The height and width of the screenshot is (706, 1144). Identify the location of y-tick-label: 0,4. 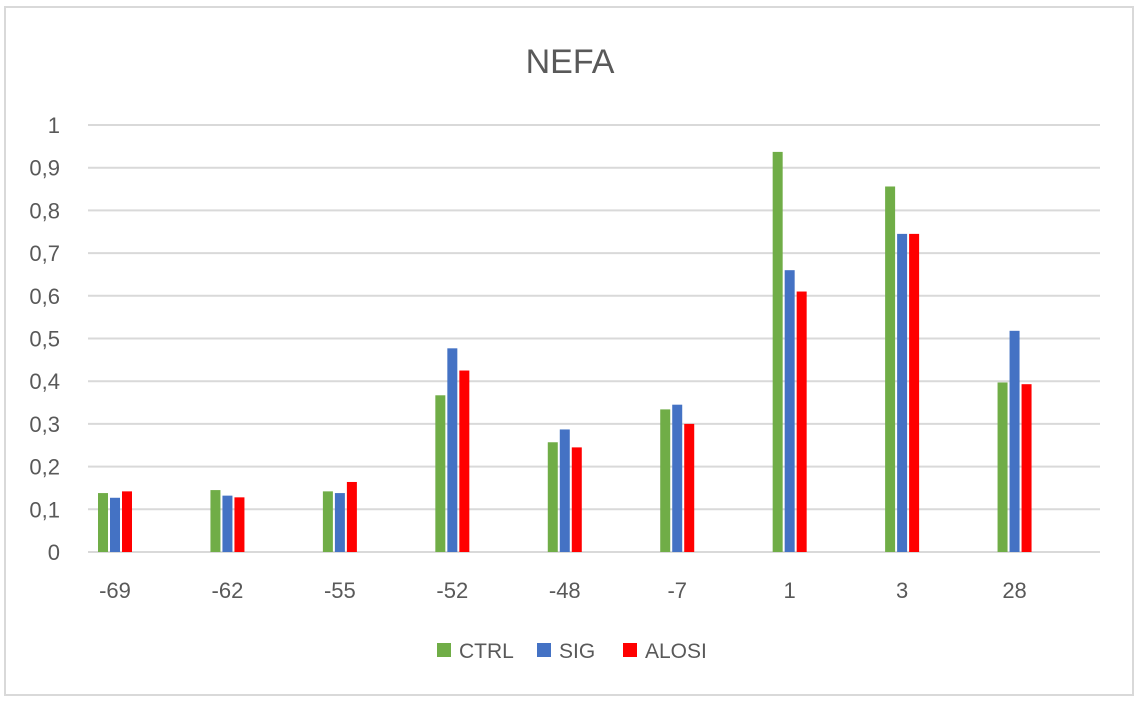
(44, 381).